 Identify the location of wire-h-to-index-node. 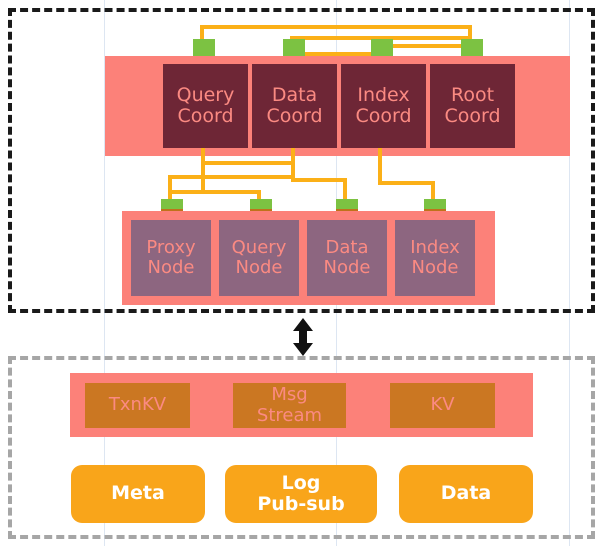
(406, 183).